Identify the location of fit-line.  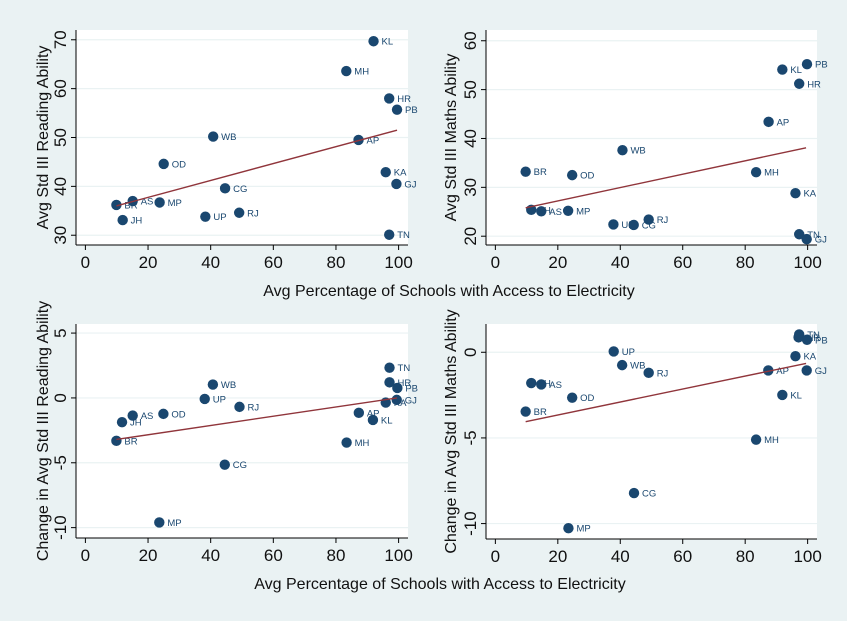
(666, 392).